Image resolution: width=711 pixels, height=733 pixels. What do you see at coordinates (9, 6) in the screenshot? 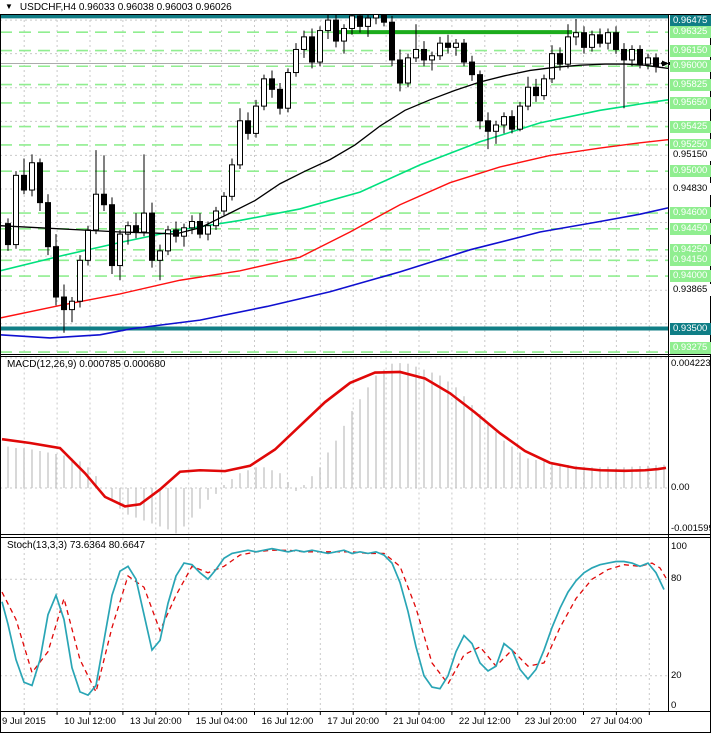
I see `symbol-dropdown-icon: ▼` at bounding box center [9, 6].